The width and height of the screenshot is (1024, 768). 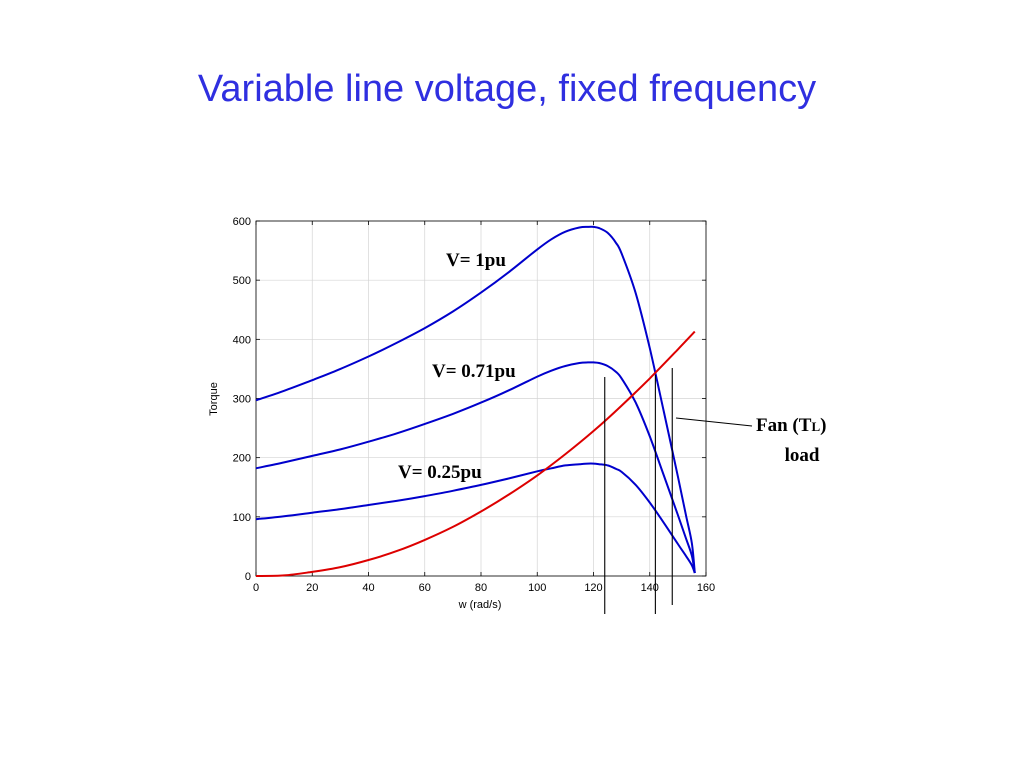 I want to click on label-v-071pu: V= 0.71pu, so click(x=474, y=371).